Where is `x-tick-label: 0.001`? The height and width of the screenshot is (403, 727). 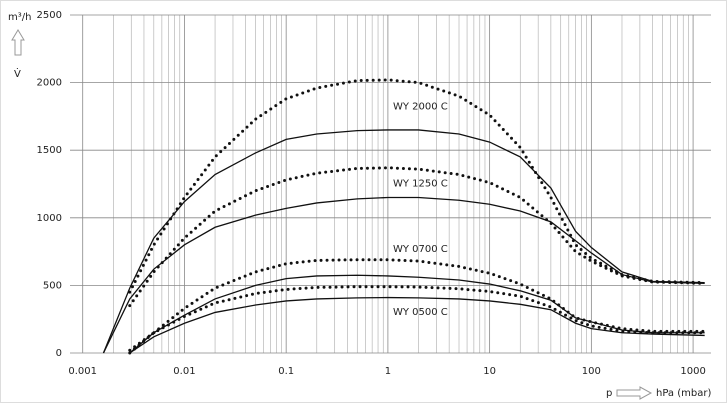 x-tick-label: 0.001 is located at coordinates (82, 371).